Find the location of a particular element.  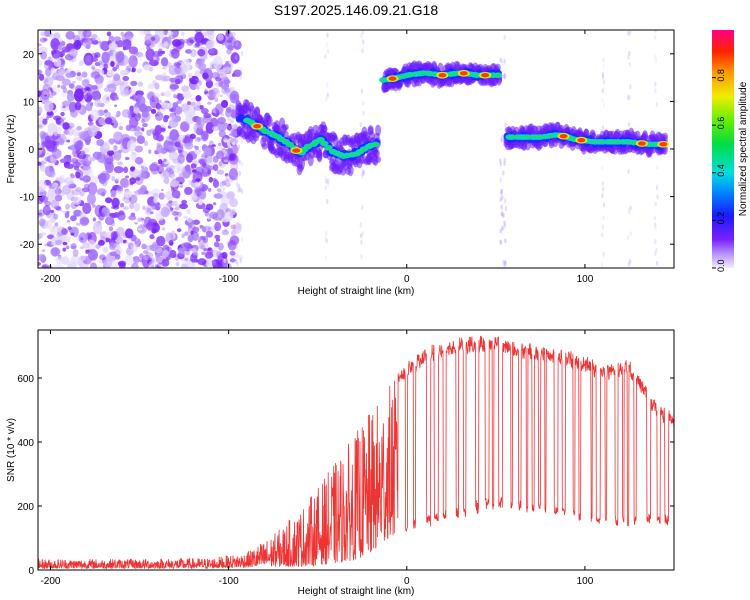

spectrogram-xtick-label: -100 is located at coordinates (229, 279).